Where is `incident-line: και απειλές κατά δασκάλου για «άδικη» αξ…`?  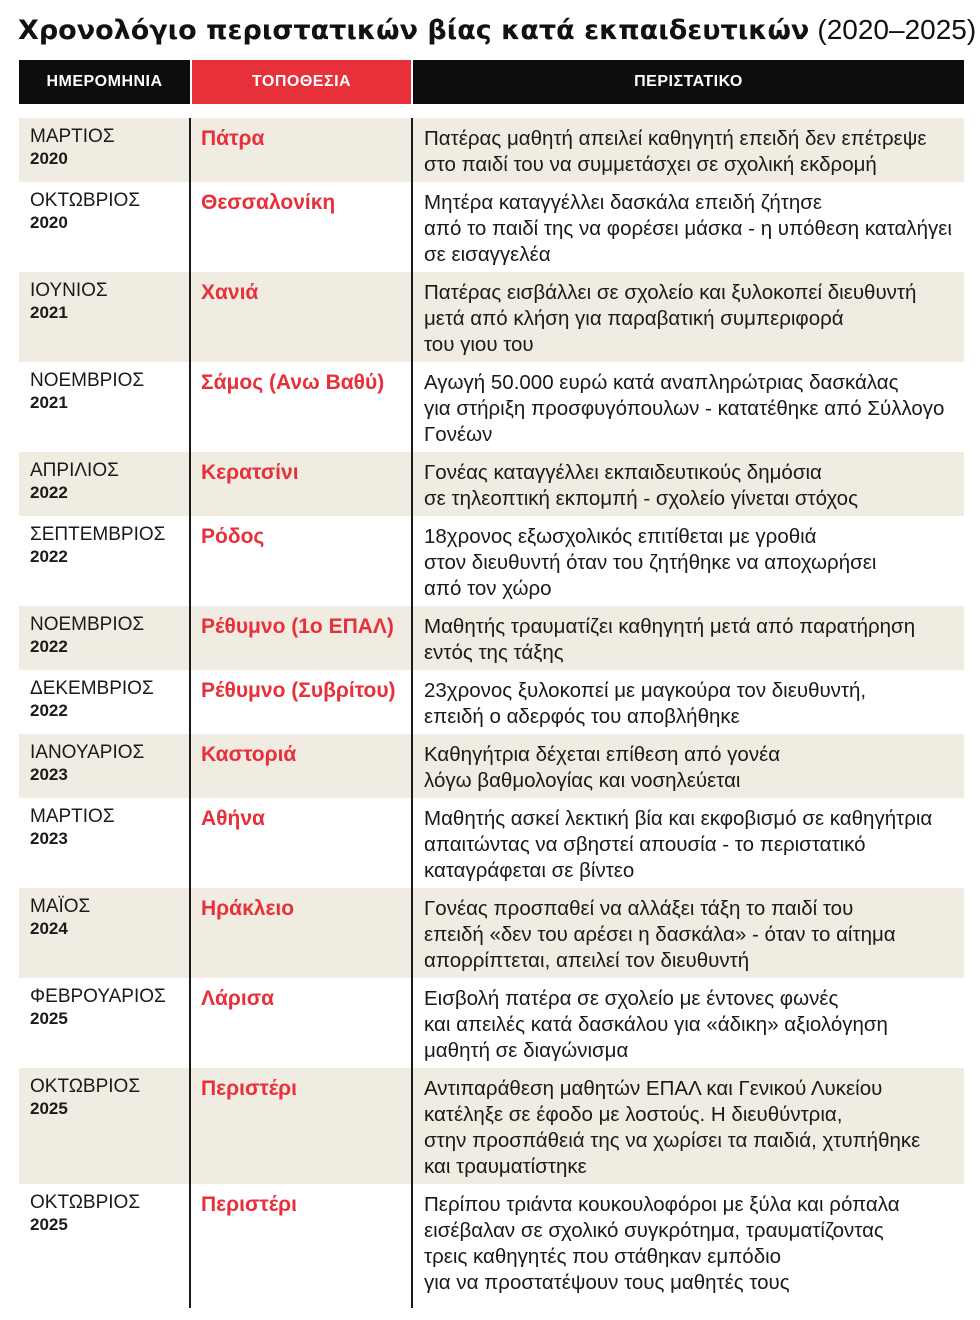
incident-line: και απειλές κατά δασκάλου για «άδικη» αξ… is located at coordinates (656, 1024).